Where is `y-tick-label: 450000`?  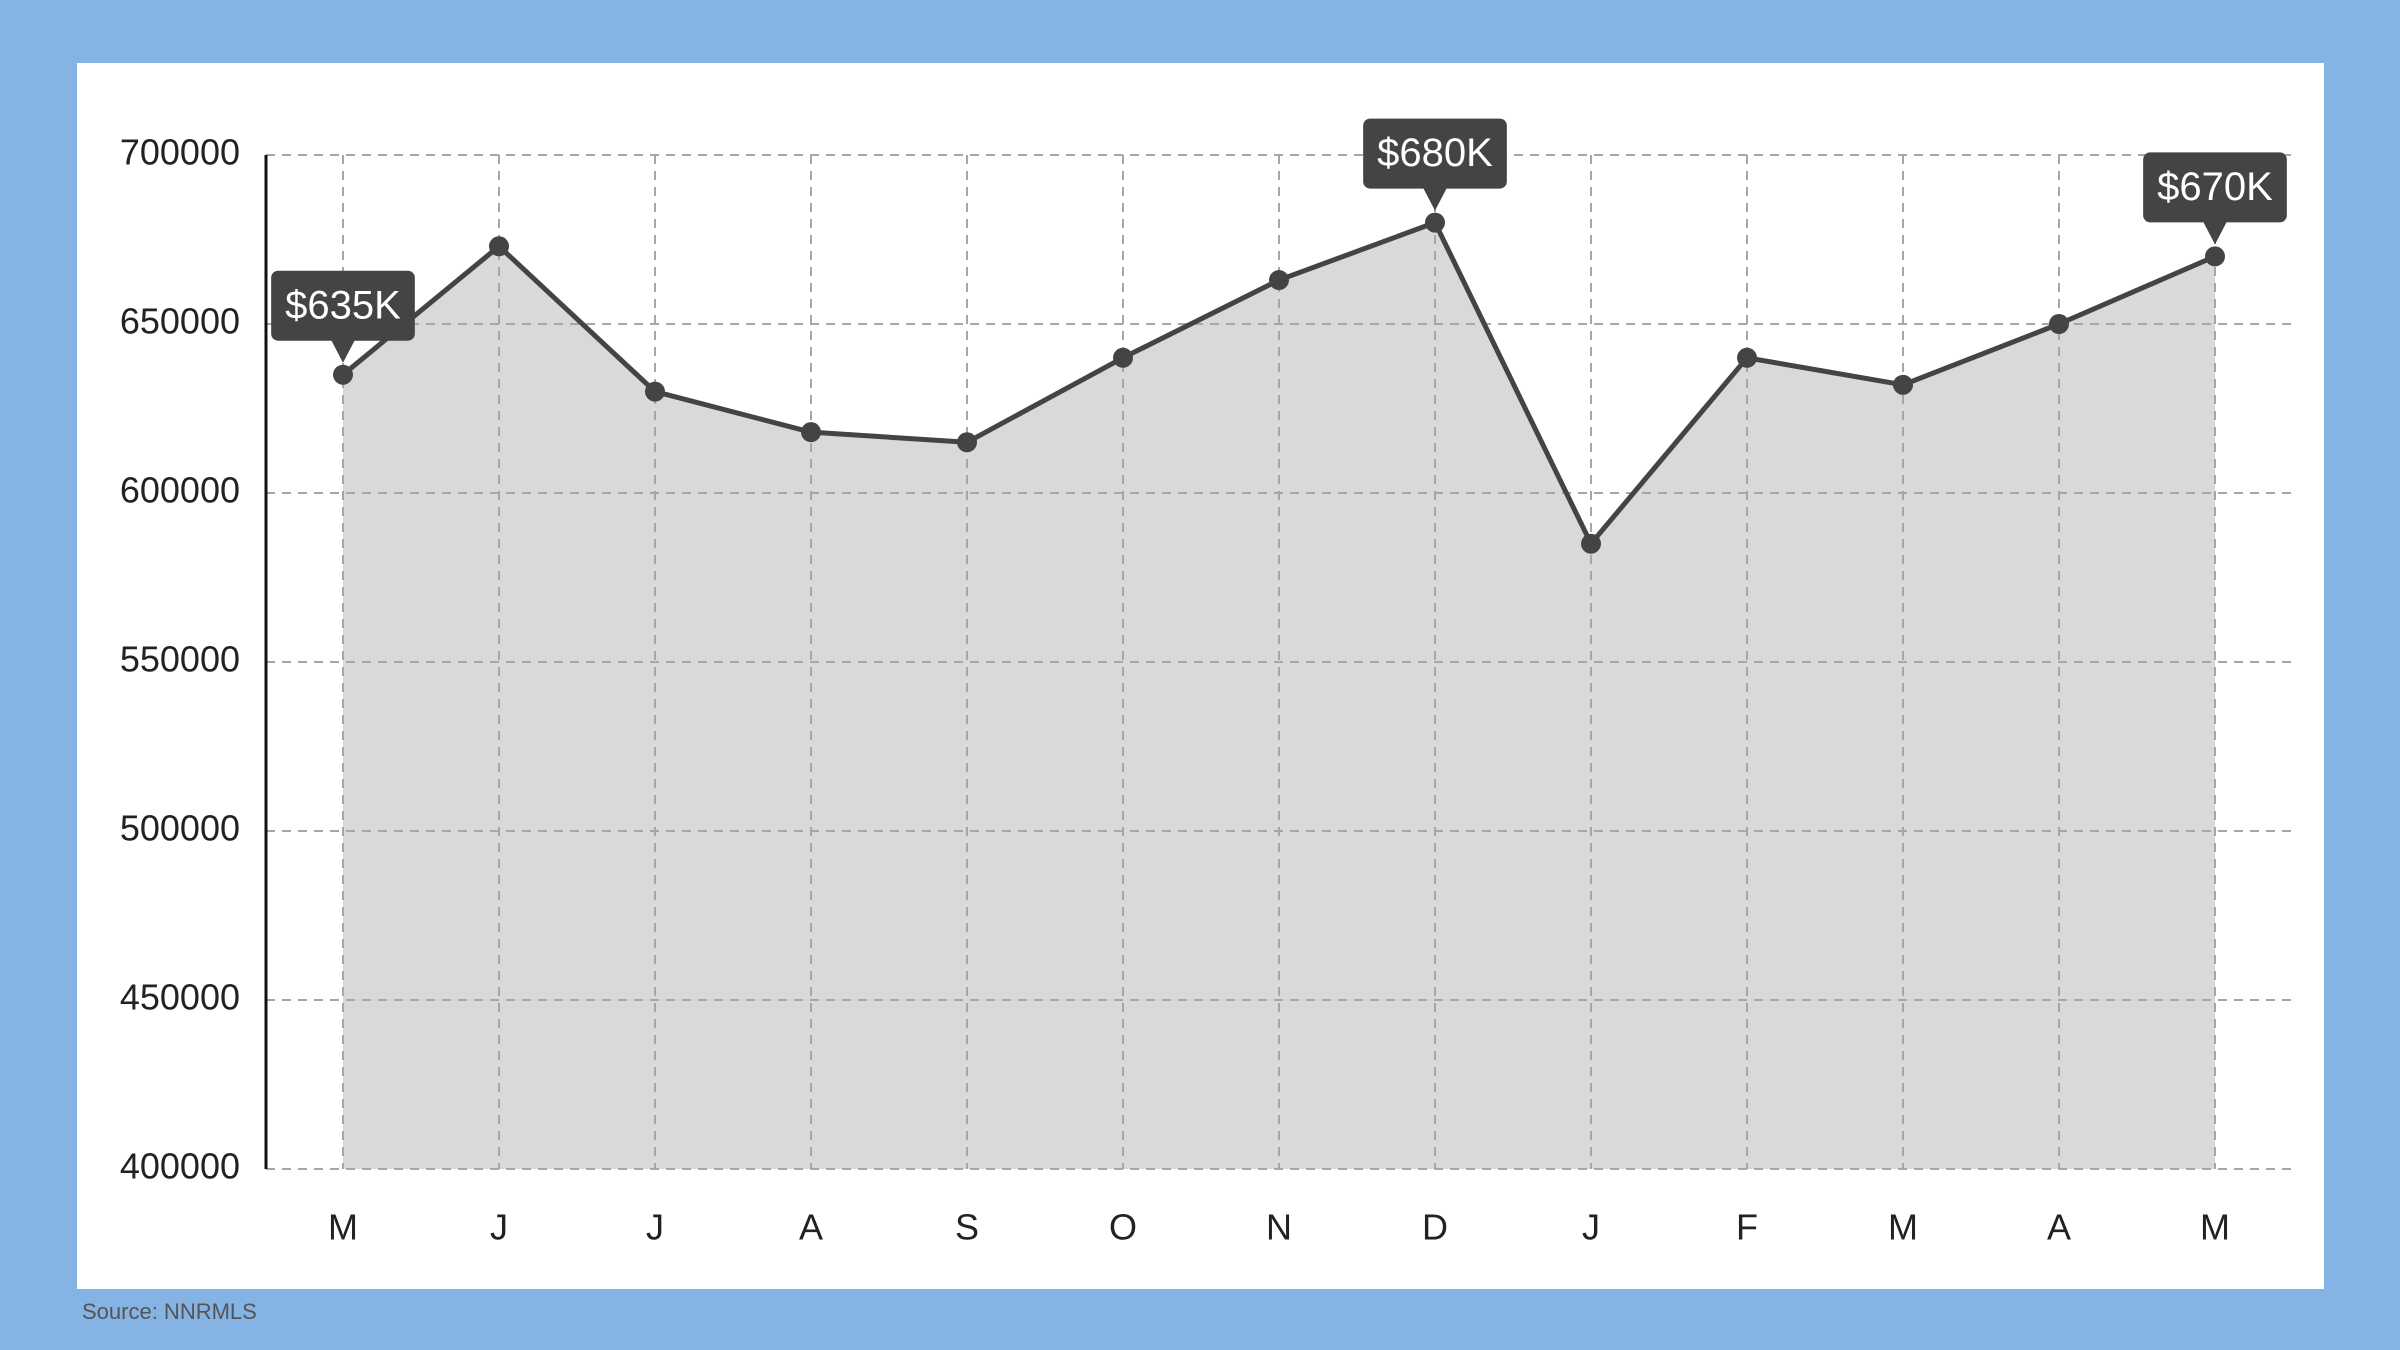
y-tick-label: 450000 is located at coordinates (180, 997).